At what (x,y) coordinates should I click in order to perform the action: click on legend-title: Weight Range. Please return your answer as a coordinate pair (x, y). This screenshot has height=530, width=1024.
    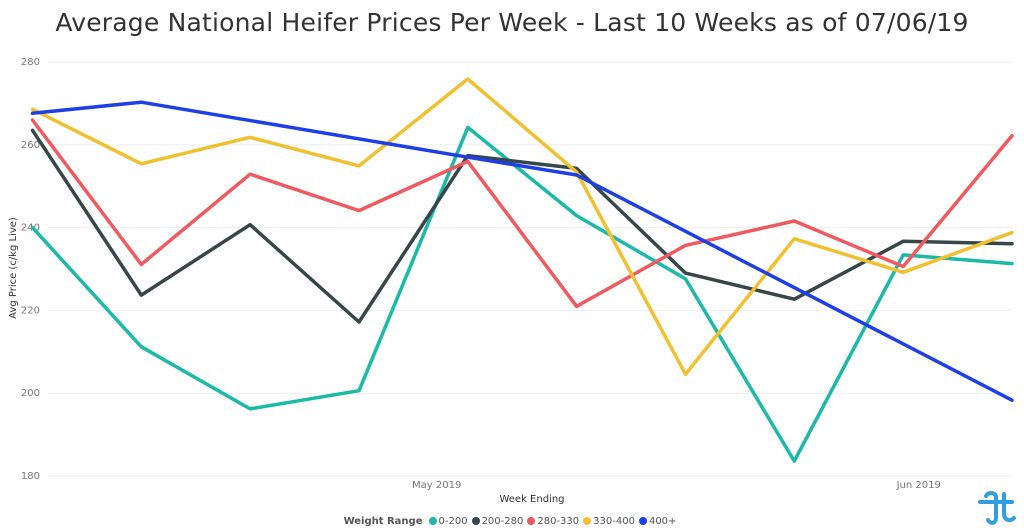
    Looking at the image, I should click on (383, 521).